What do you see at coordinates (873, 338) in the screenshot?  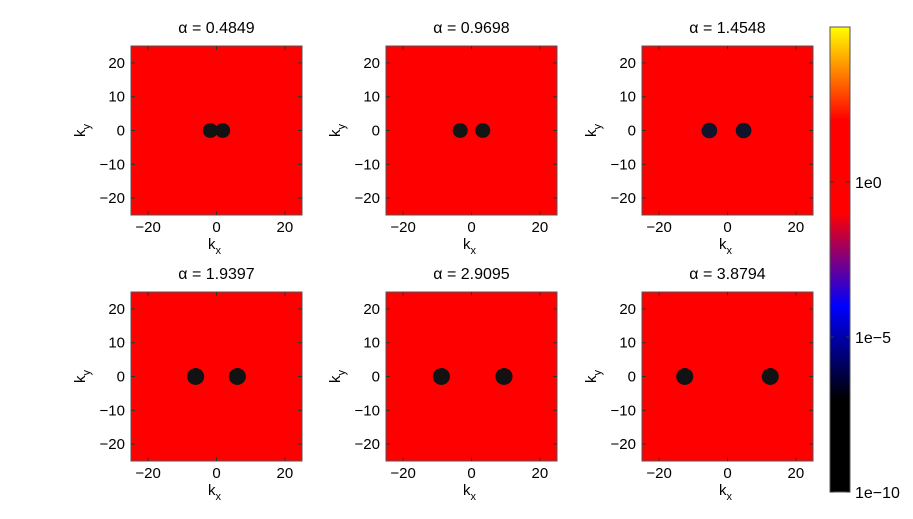 I see `colorbar-tick-label: 1e−5` at bounding box center [873, 338].